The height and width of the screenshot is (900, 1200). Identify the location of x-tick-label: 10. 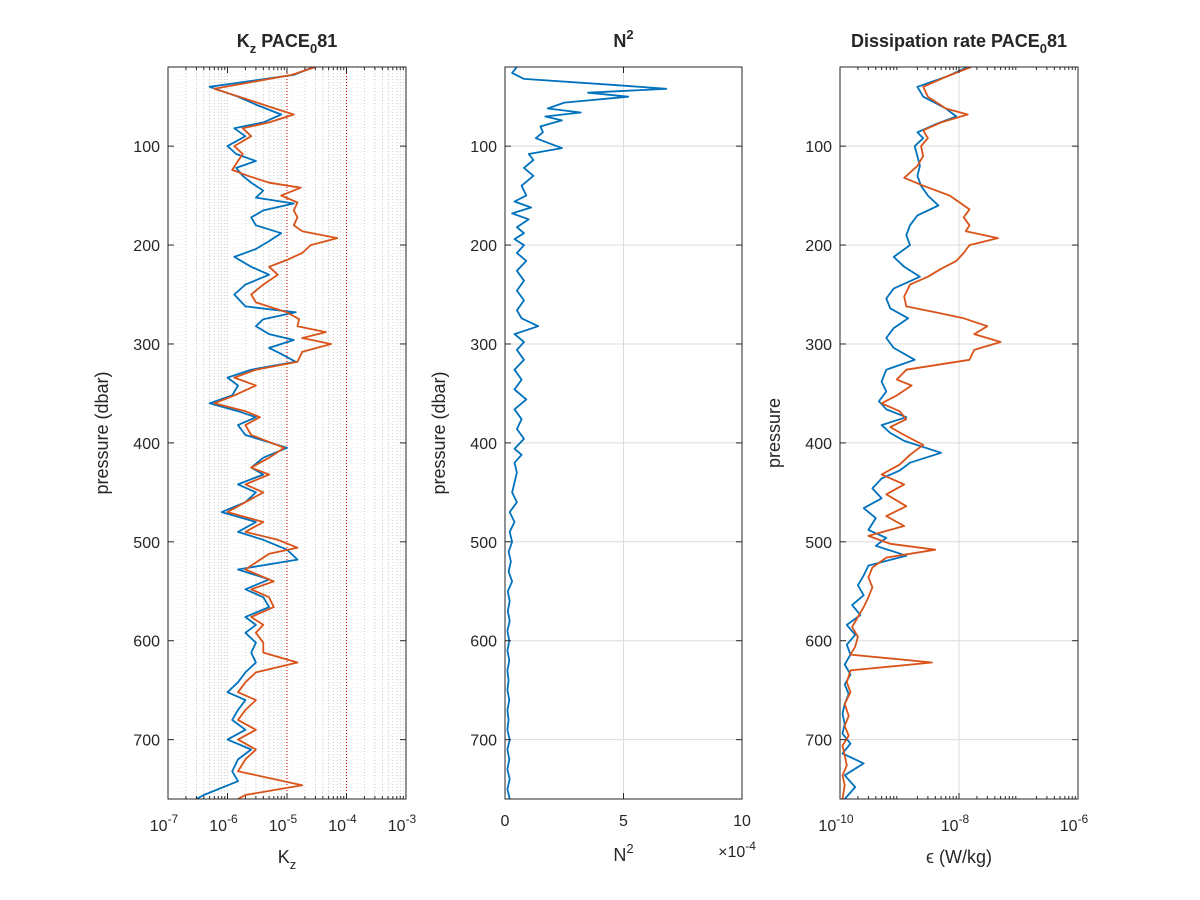
(742, 821).